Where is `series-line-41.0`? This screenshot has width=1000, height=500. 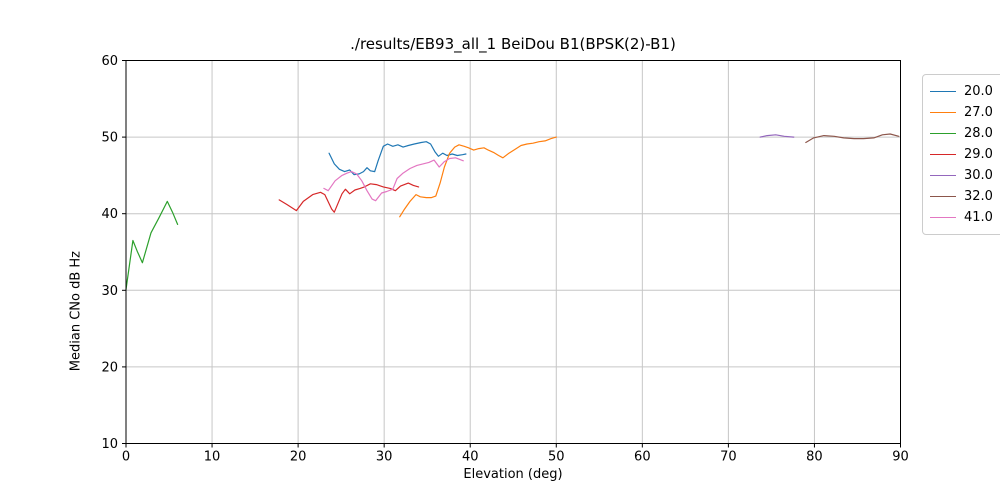 series-line-41.0 is located at coordinates (393, 179).